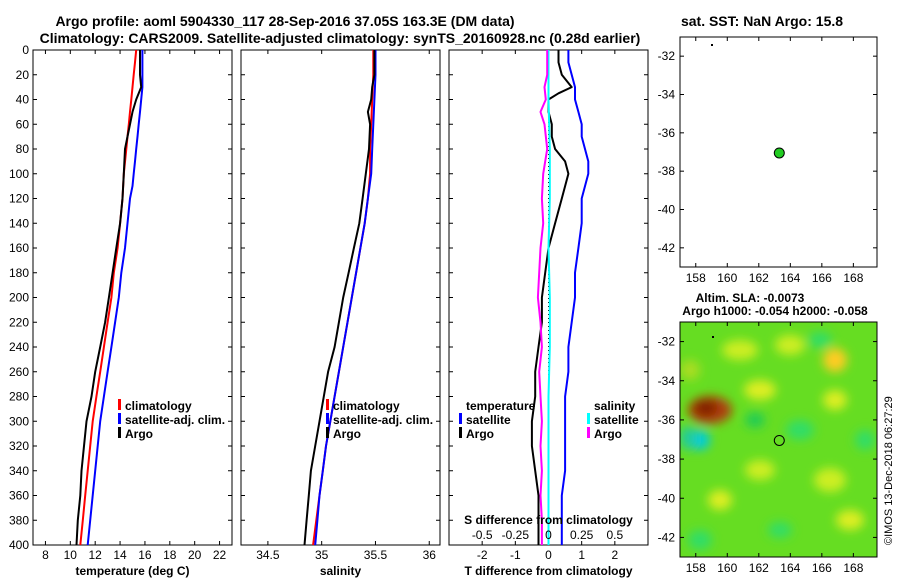  Describe the element at coordinates (25, 50) in the screenshot. I see `depth-tick-label: 0` at that location.